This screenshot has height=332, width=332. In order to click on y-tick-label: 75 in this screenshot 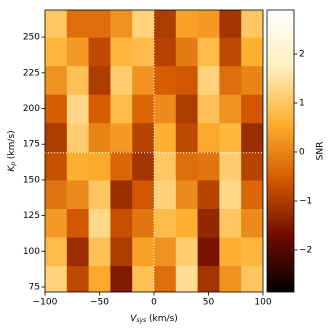, I will do `click(34, 288)`.